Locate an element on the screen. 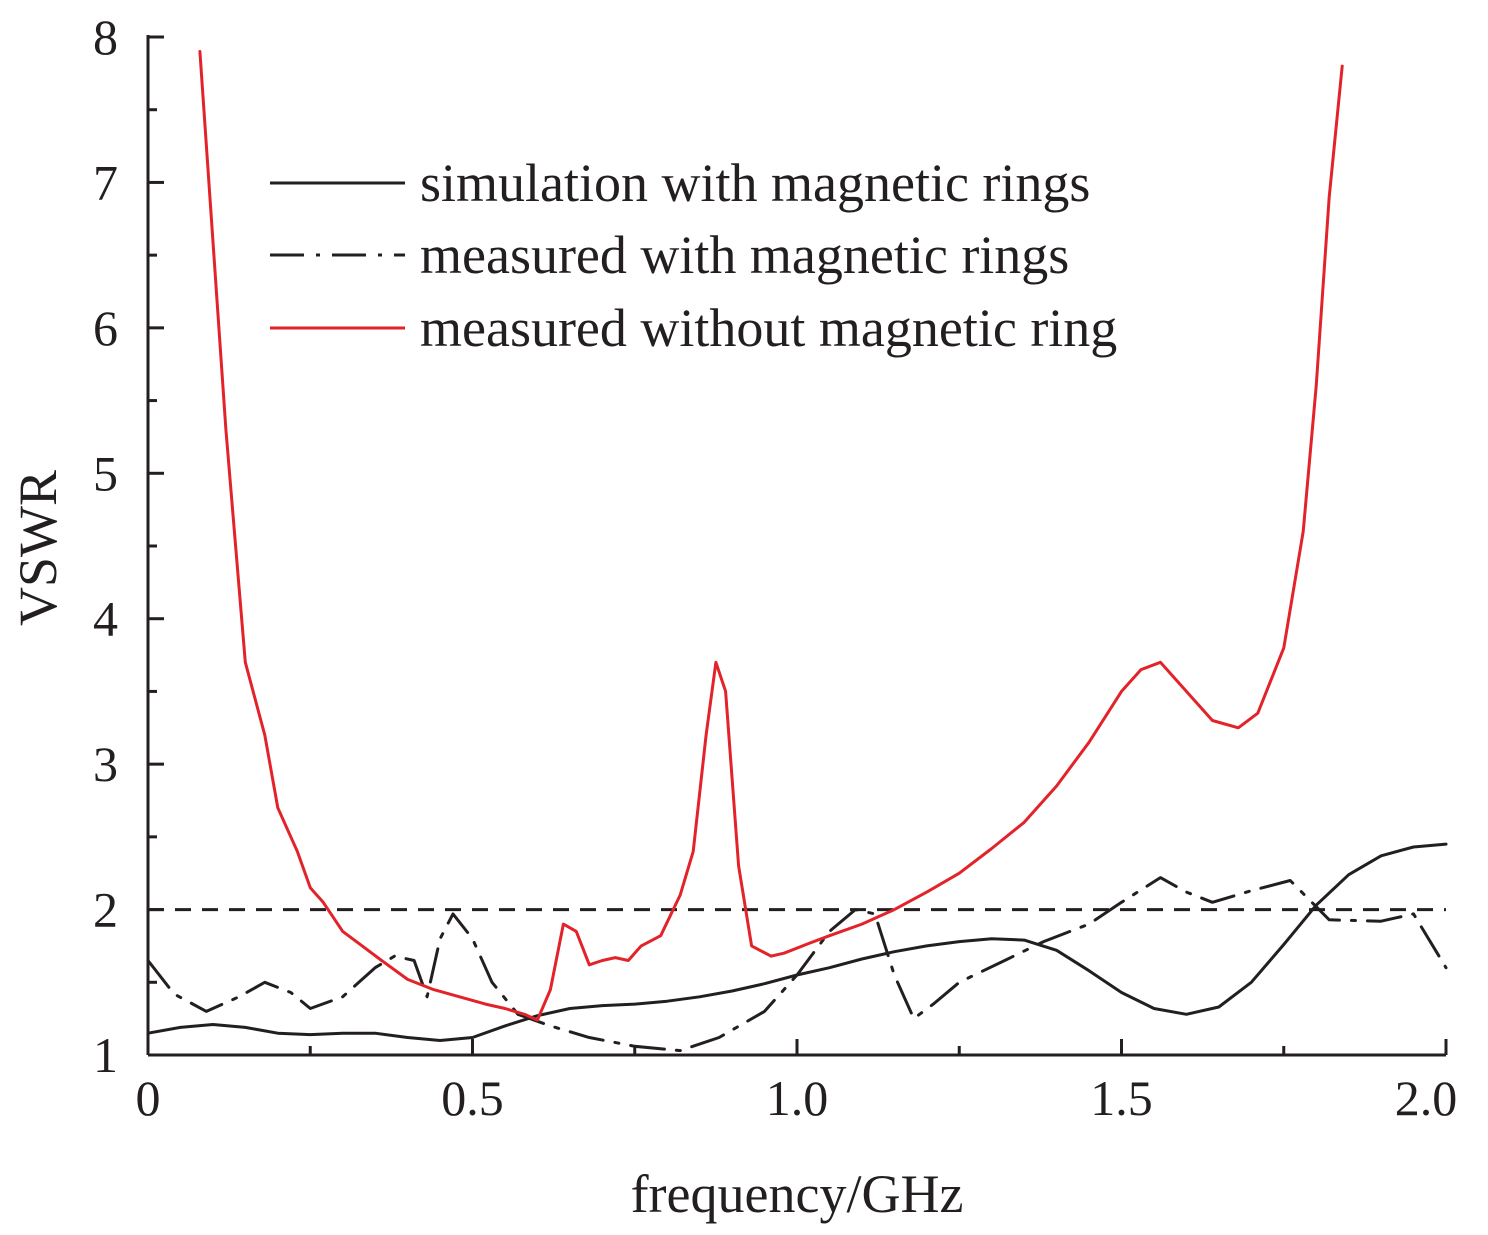  x-tick-label: 1.0 is located at coordinates (797, 1098).